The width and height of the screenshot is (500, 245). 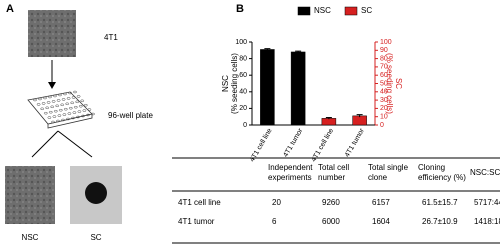 What do you see at coordinates (304, 11) in the screenshot?
I see `legend-swatch` at bounding box center [304, 11].